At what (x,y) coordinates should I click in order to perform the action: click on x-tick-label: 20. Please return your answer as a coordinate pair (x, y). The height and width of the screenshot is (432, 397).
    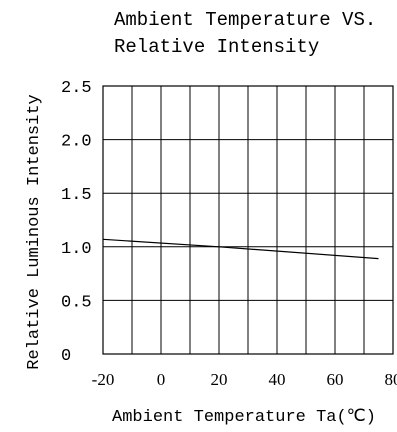
    Looking at the image, I should click on (219, 379).